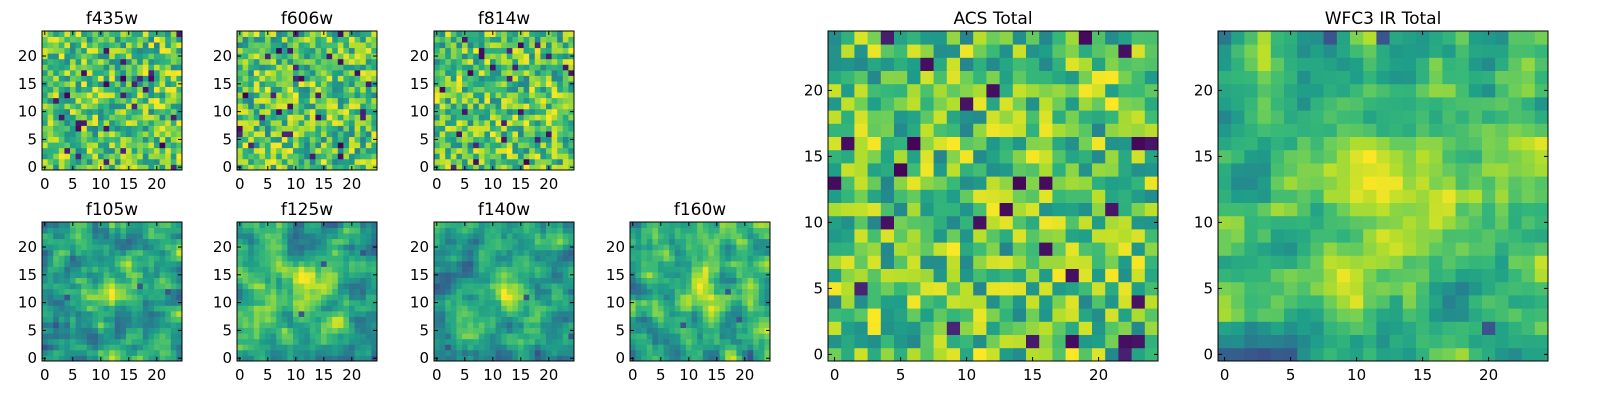 This screenshot has width=1600, height=400. I want to click on x-tick-label: 20, so click(156, 184).